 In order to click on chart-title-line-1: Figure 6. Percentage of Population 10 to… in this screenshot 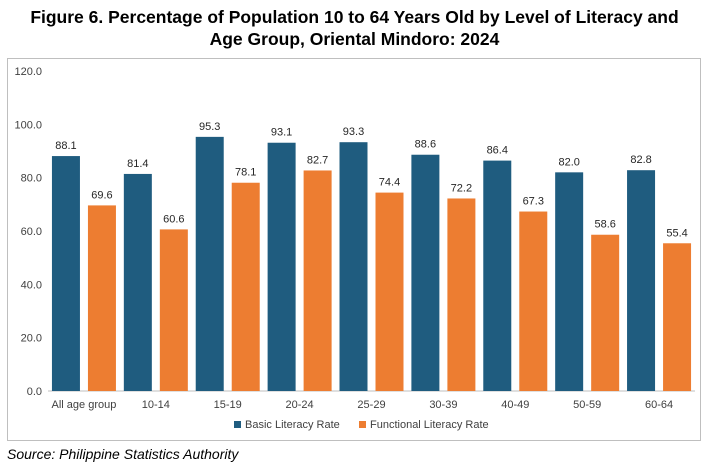, I will do `click(354, 17)`.